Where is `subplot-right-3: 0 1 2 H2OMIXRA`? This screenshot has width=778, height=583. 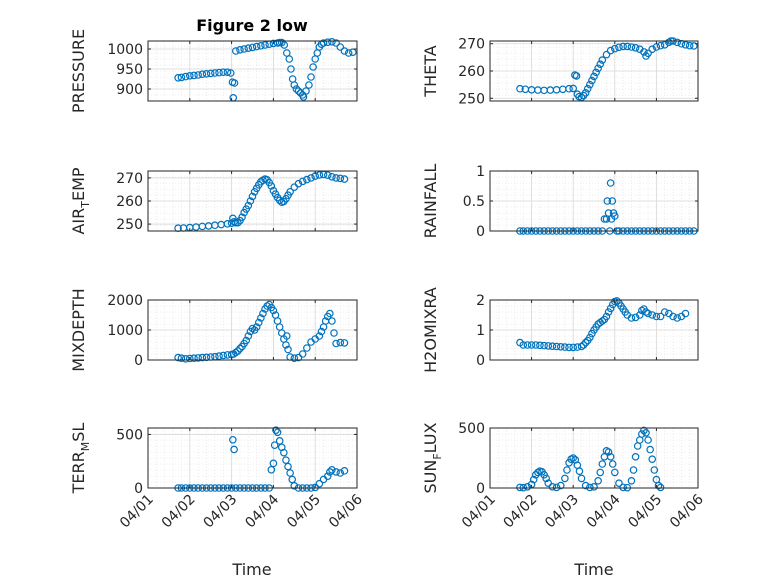
subplot-right-3: 0 1 2 H2OMIXRA is located at coordinates (560, 330).